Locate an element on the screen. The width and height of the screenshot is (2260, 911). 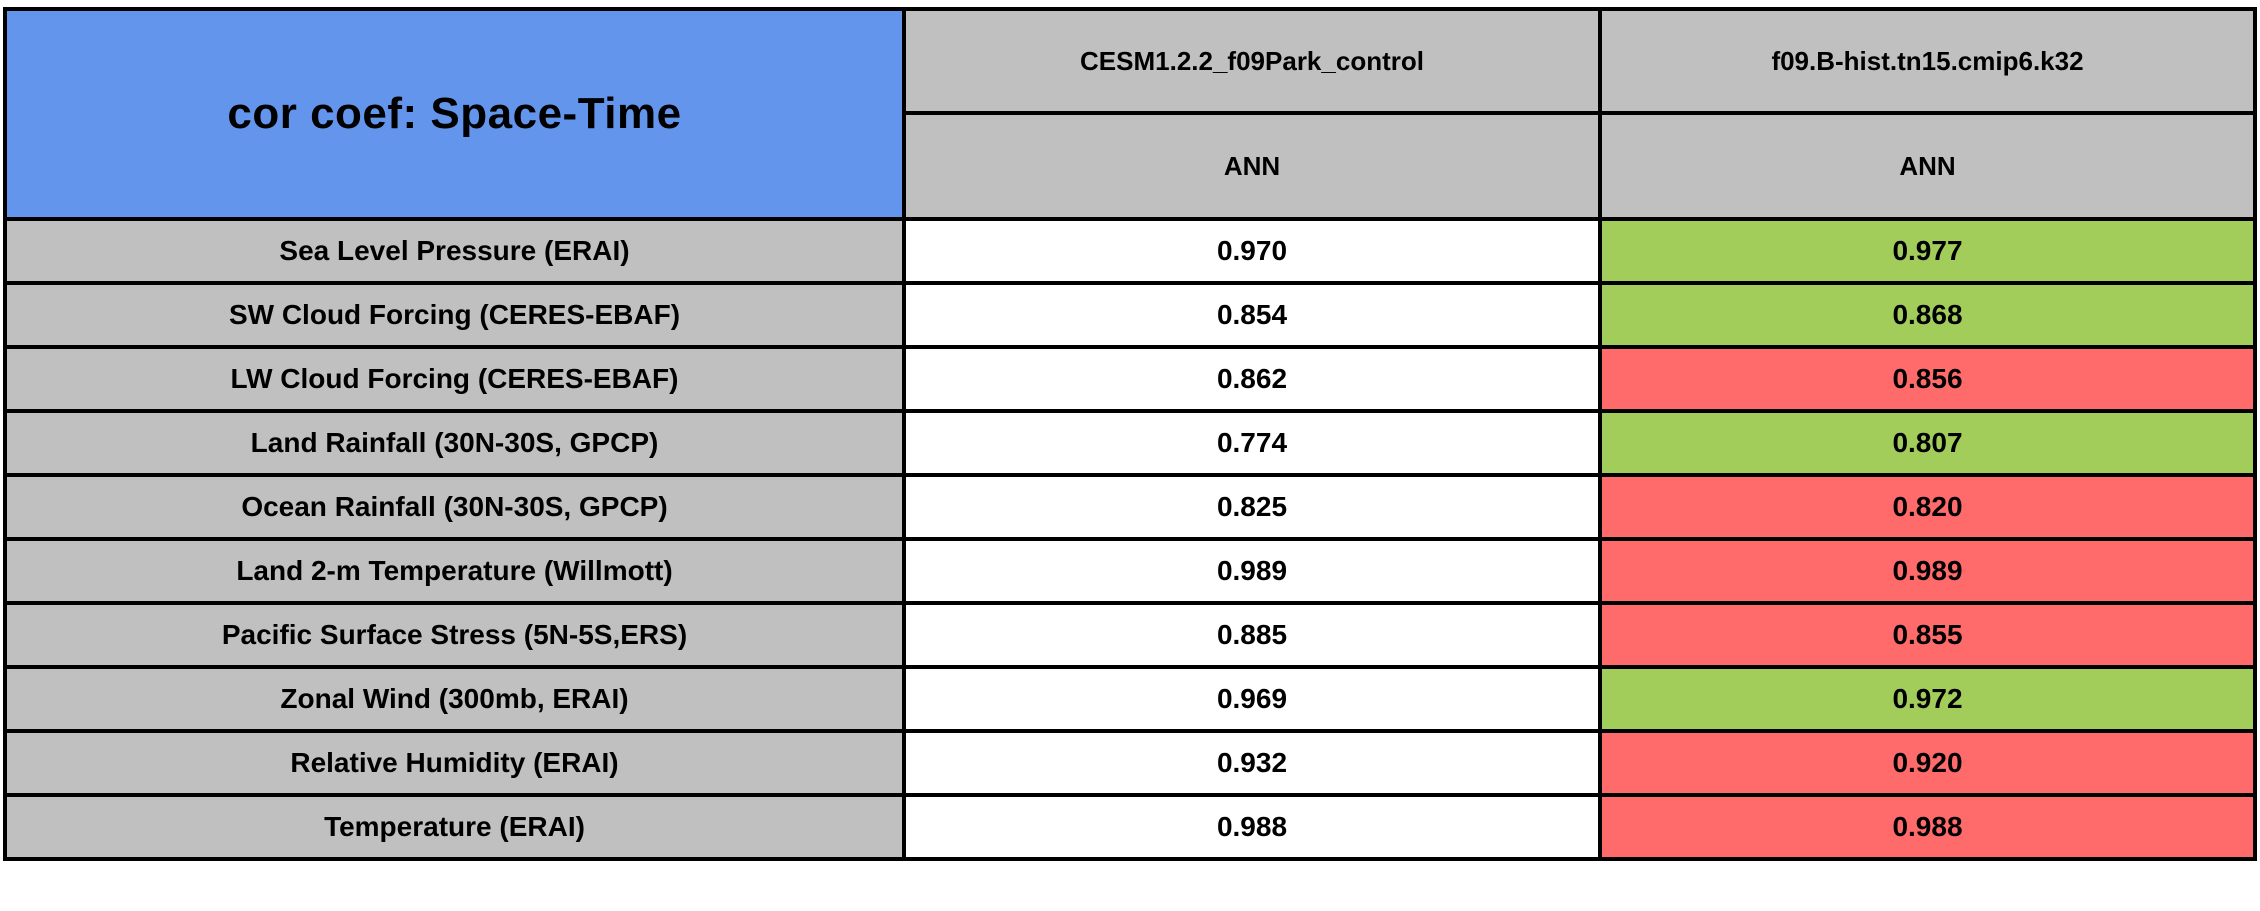
variable-label: LW Cloud Forcing (CERES-EBAF) is located at coordinates (454, 379).